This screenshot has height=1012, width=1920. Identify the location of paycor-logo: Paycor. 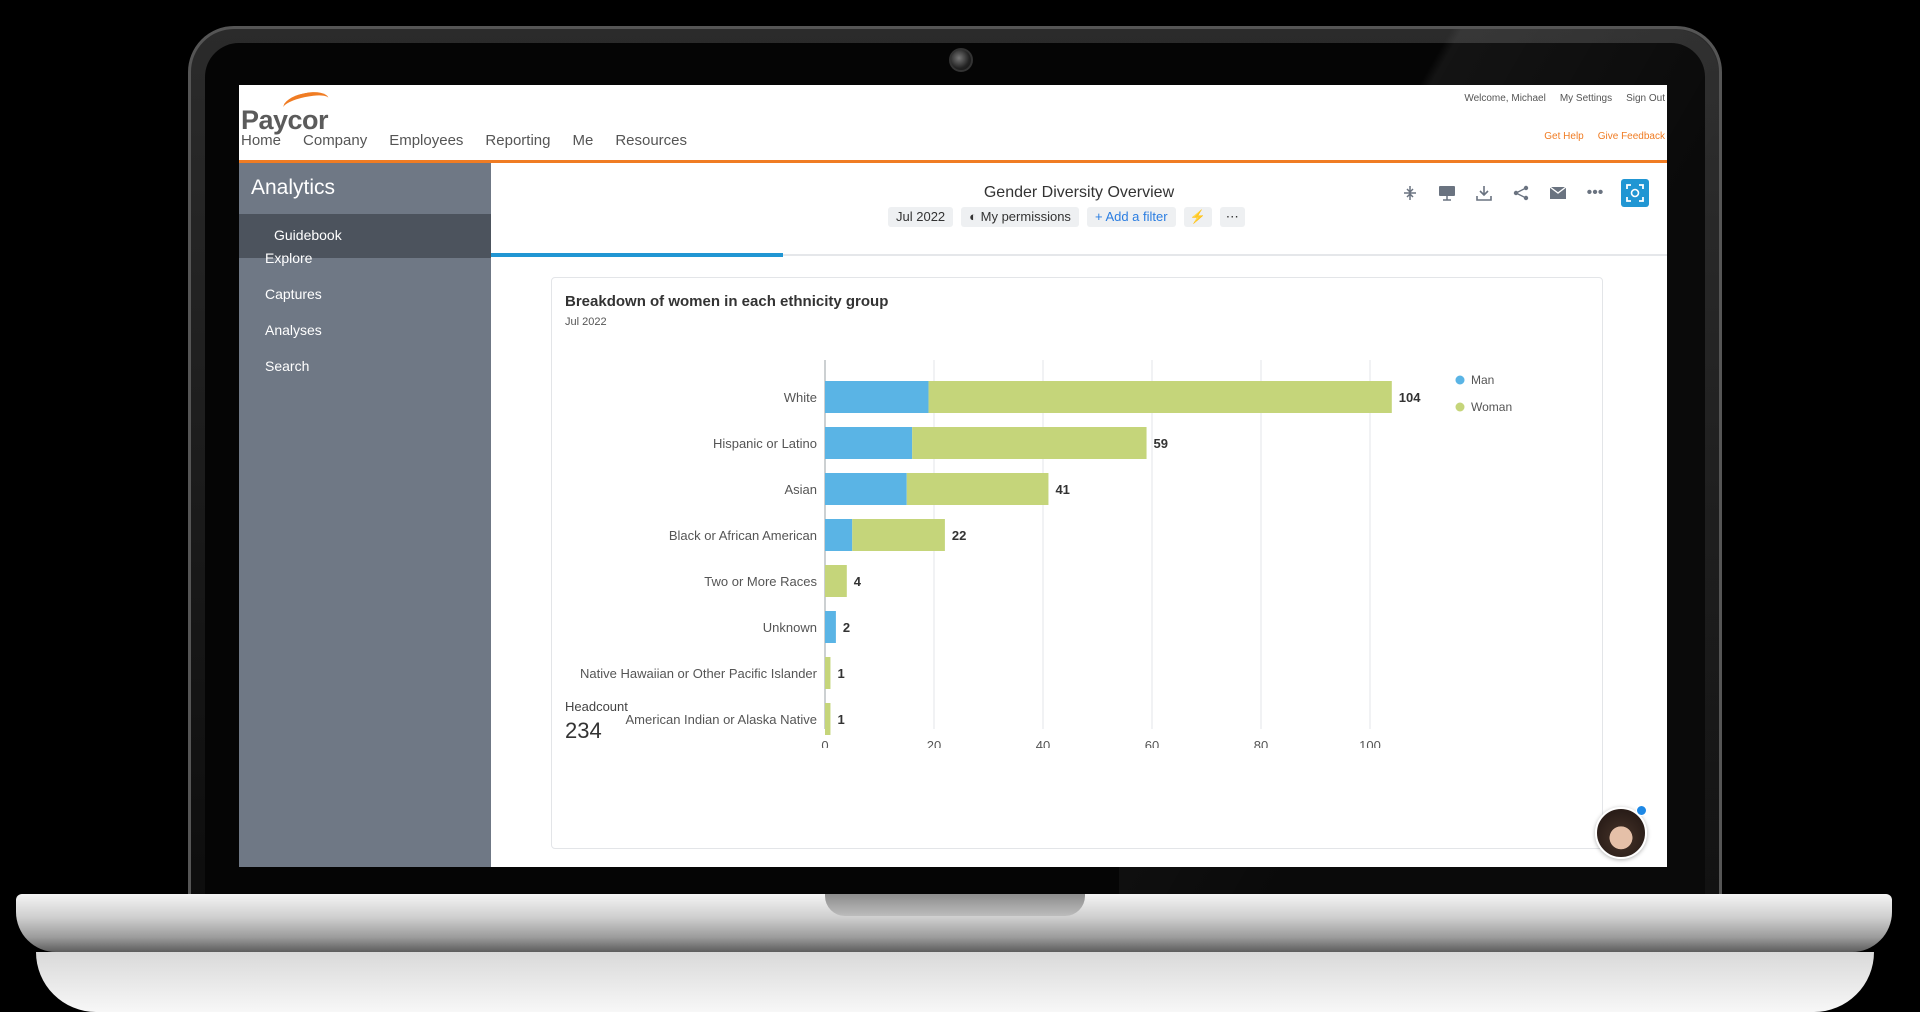
(296, 111).